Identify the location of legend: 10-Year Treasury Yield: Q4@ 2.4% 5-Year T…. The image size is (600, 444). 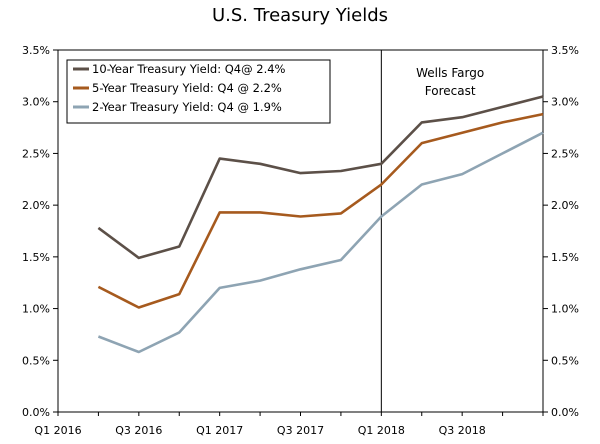
(198, 91).